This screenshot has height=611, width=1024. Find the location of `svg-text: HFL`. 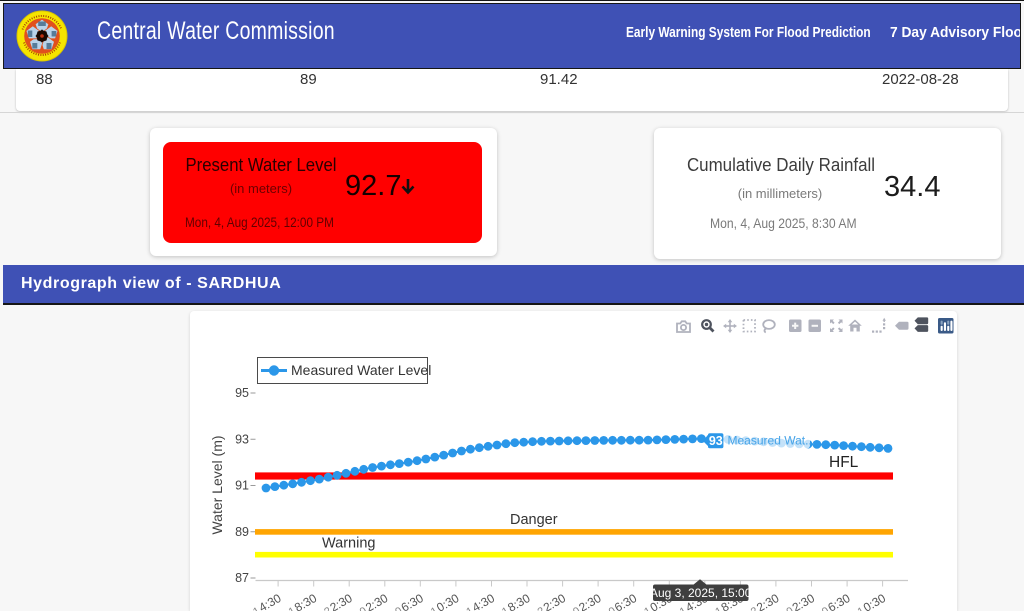

svg-text: HFL is located at coordinates (844, 462).